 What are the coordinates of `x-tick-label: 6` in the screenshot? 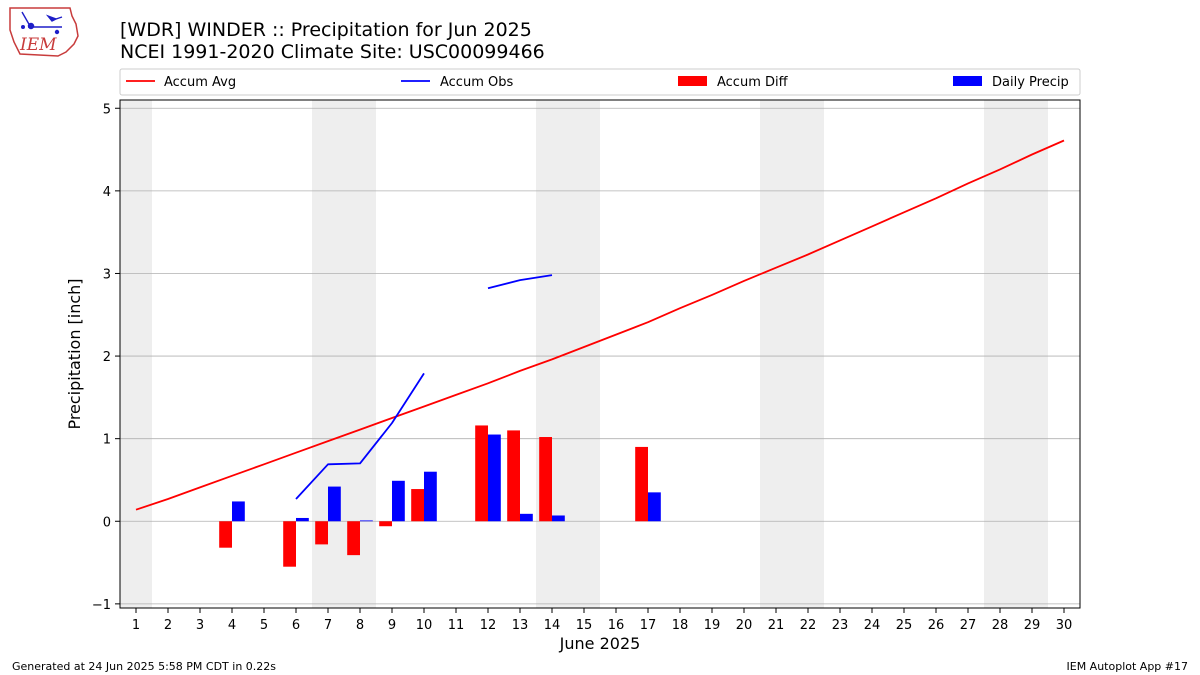 It's located at (296, 625).